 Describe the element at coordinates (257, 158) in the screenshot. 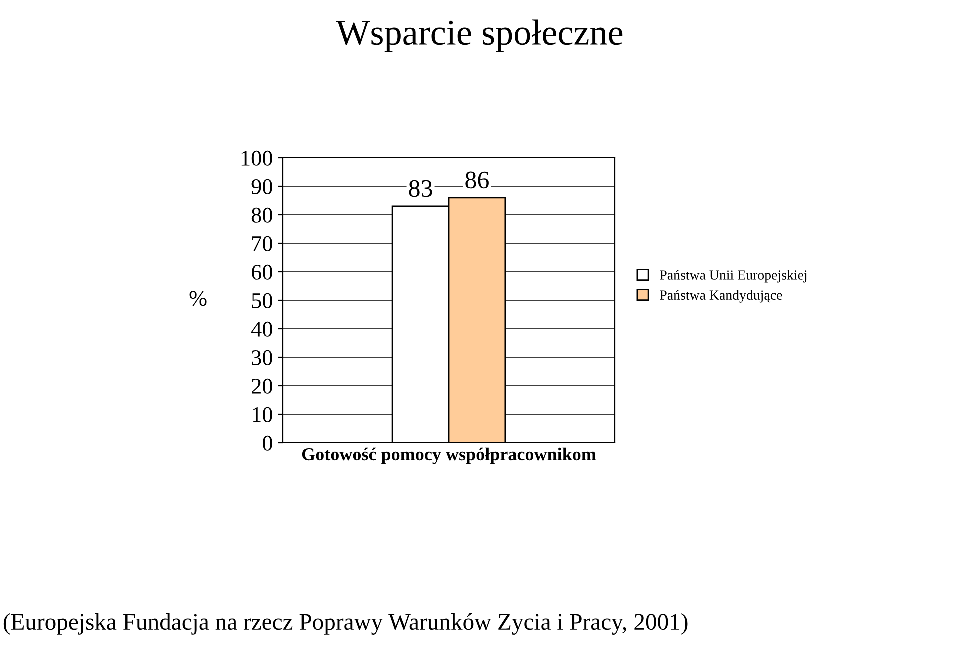

I see `y-tick-label: 100` at that location.